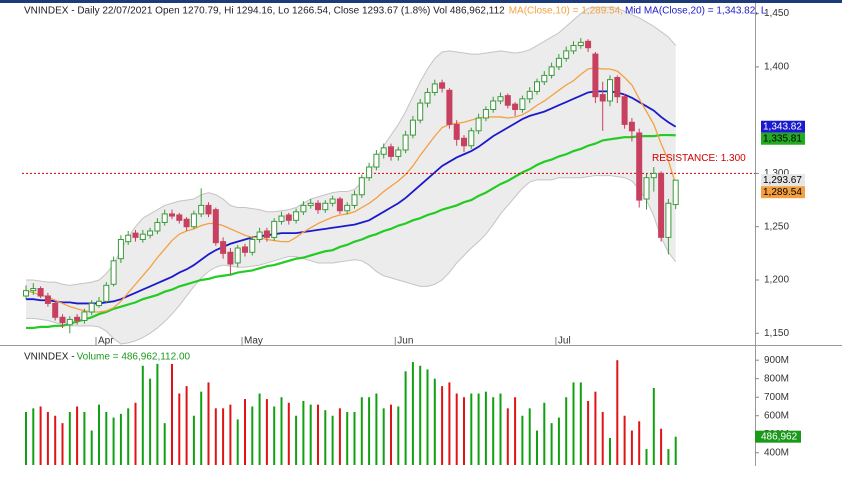 The width and height of the screenshot is (842, 479). Describe the element at coordinates (776, 173) in the screenshot. I see `y-tick-label: 1,300` at that location.